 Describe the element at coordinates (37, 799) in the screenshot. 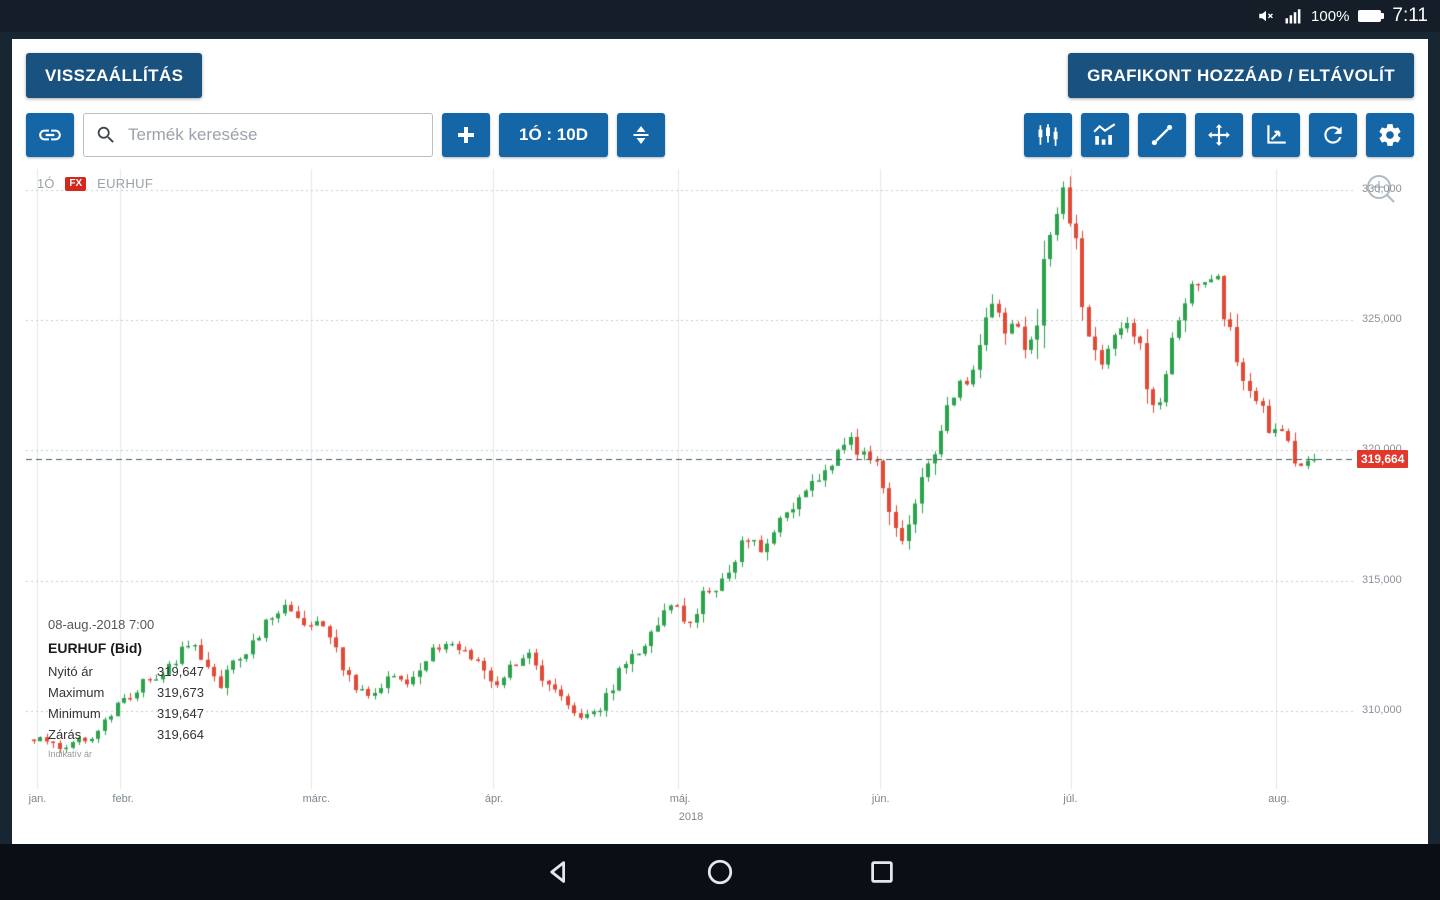

I see `x-axis-label: jan.` at that location.